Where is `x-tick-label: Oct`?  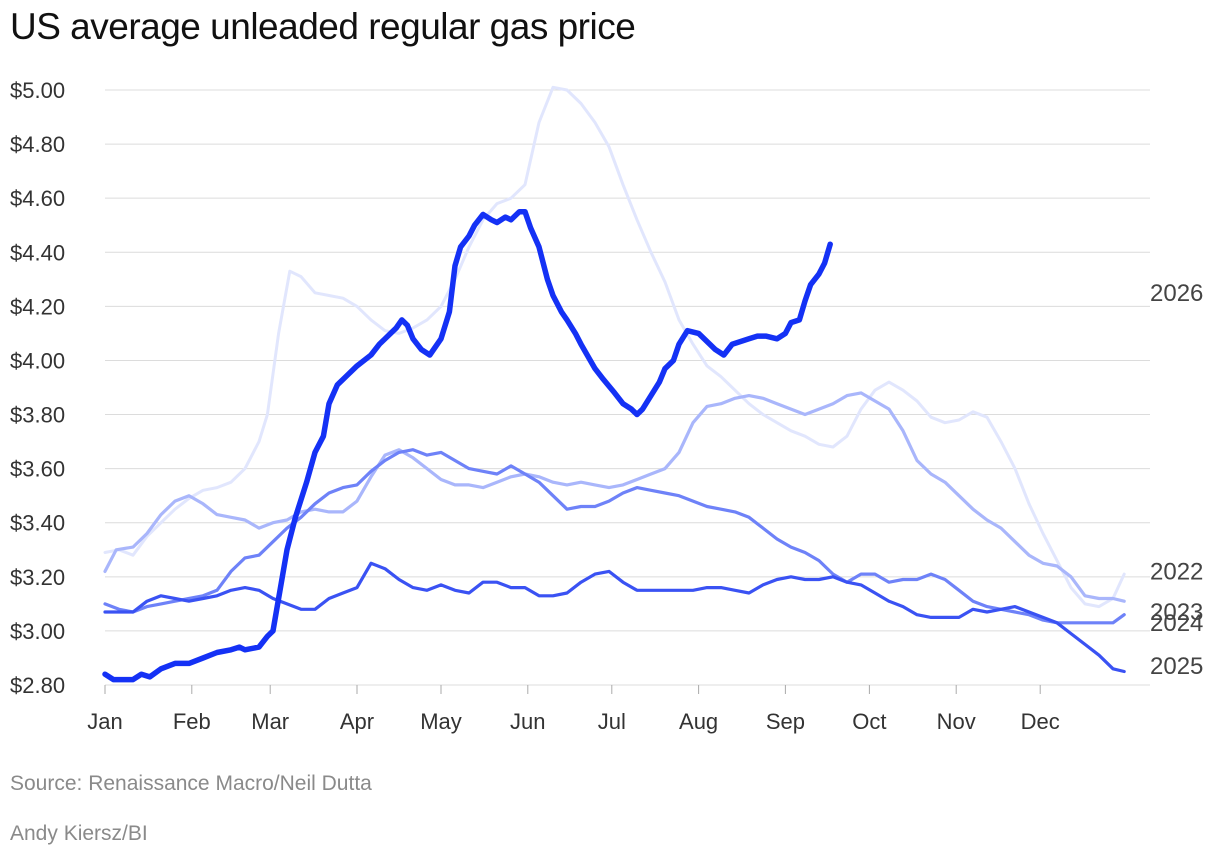 x-tick-label: Oct is located at coordinates (869, 721).